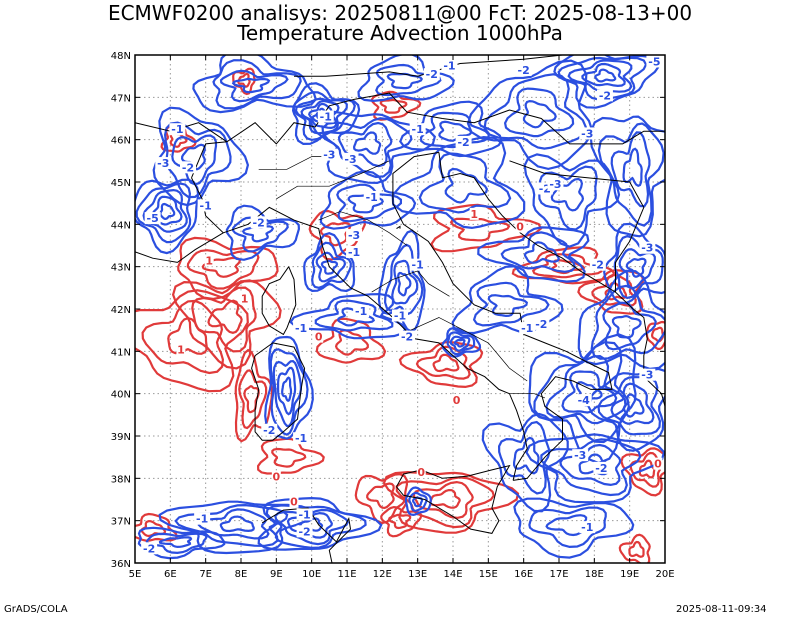  What do you see at coordinates (410, 283) in the screenshot?
I see `region-border` at bounding box center [410, 283].